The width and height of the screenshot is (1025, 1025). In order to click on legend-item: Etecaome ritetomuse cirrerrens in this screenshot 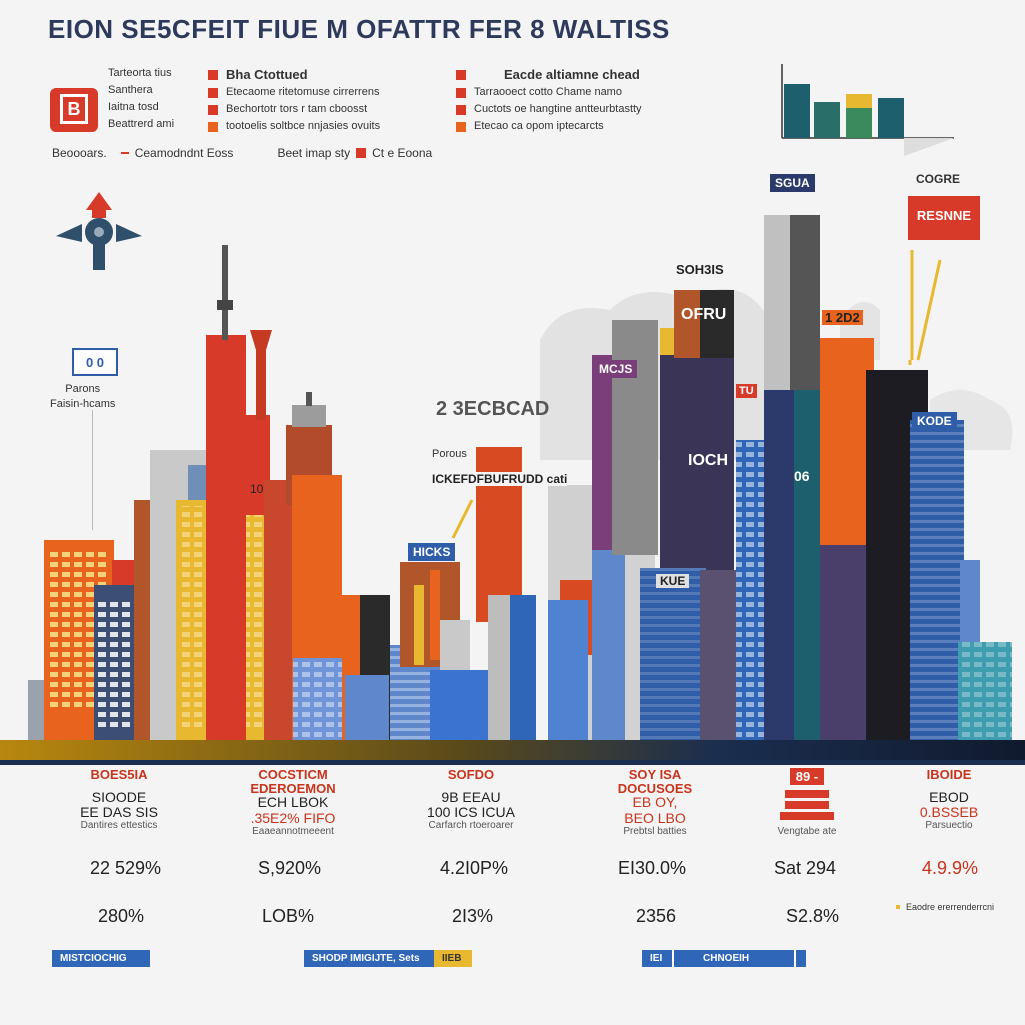, I will do `click(303, 92)`.